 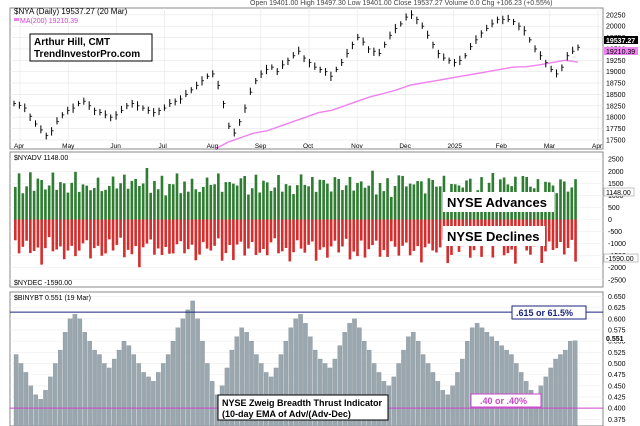 I want to click on credit-site: TrendInvestorPro.com, so click(x=87, y=54).